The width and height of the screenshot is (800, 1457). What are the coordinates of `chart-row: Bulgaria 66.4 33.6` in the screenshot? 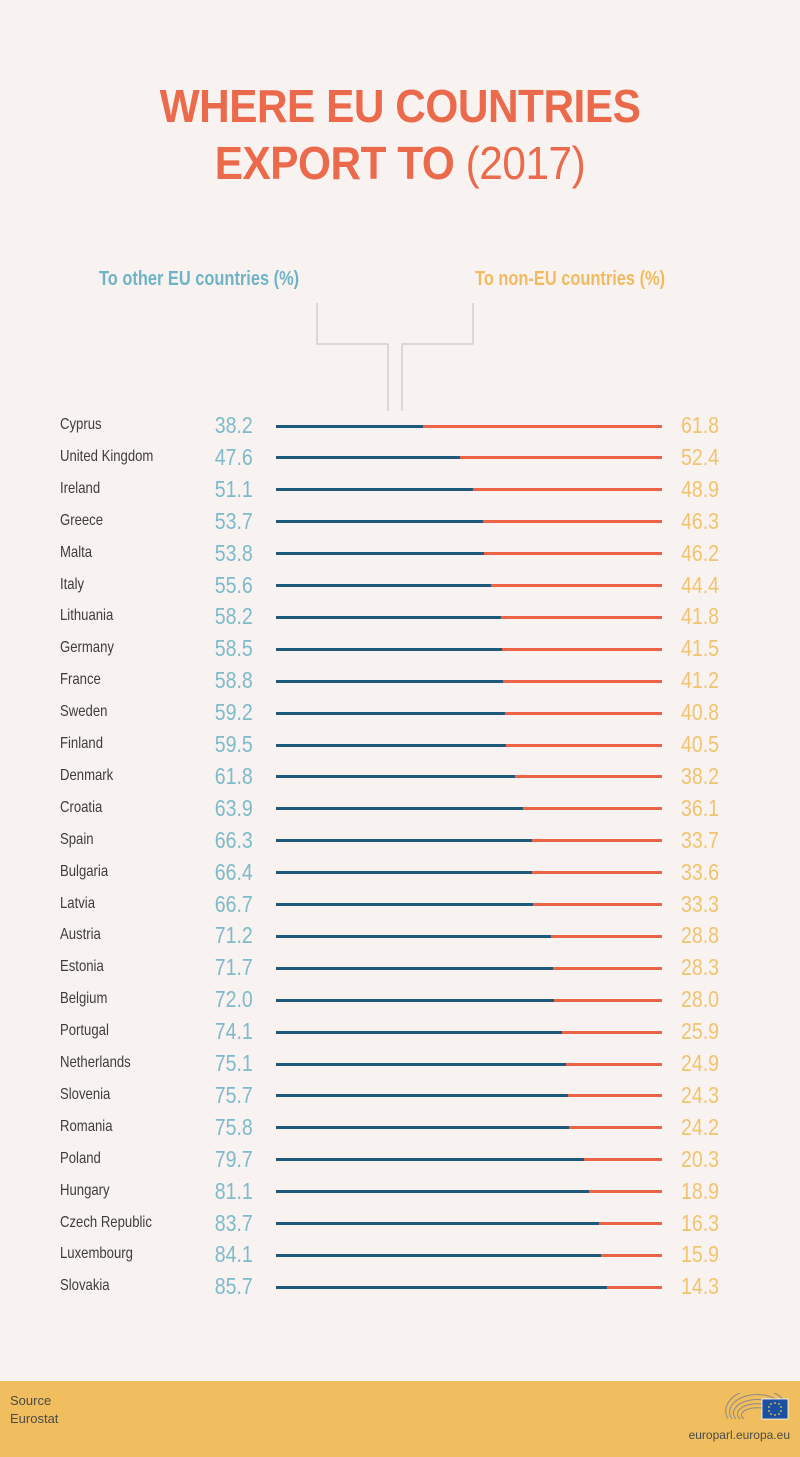 It's located at (400, 882).